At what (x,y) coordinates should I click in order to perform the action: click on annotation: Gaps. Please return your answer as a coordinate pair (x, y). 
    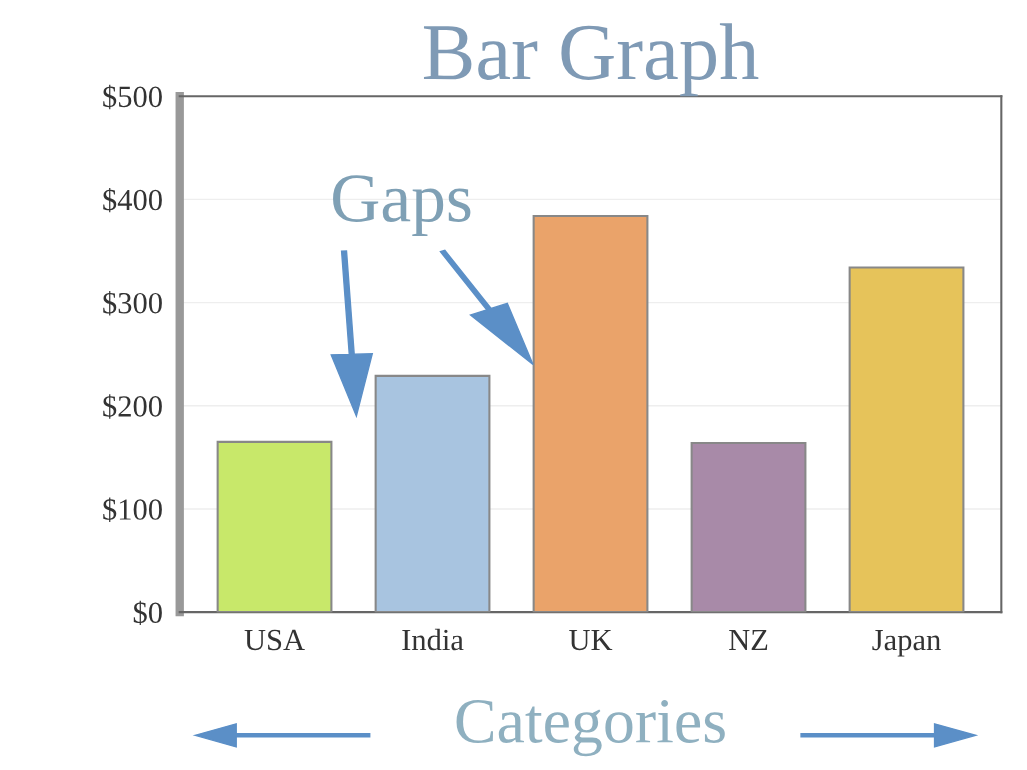
    Looking at the image, I should click on (402, 206).